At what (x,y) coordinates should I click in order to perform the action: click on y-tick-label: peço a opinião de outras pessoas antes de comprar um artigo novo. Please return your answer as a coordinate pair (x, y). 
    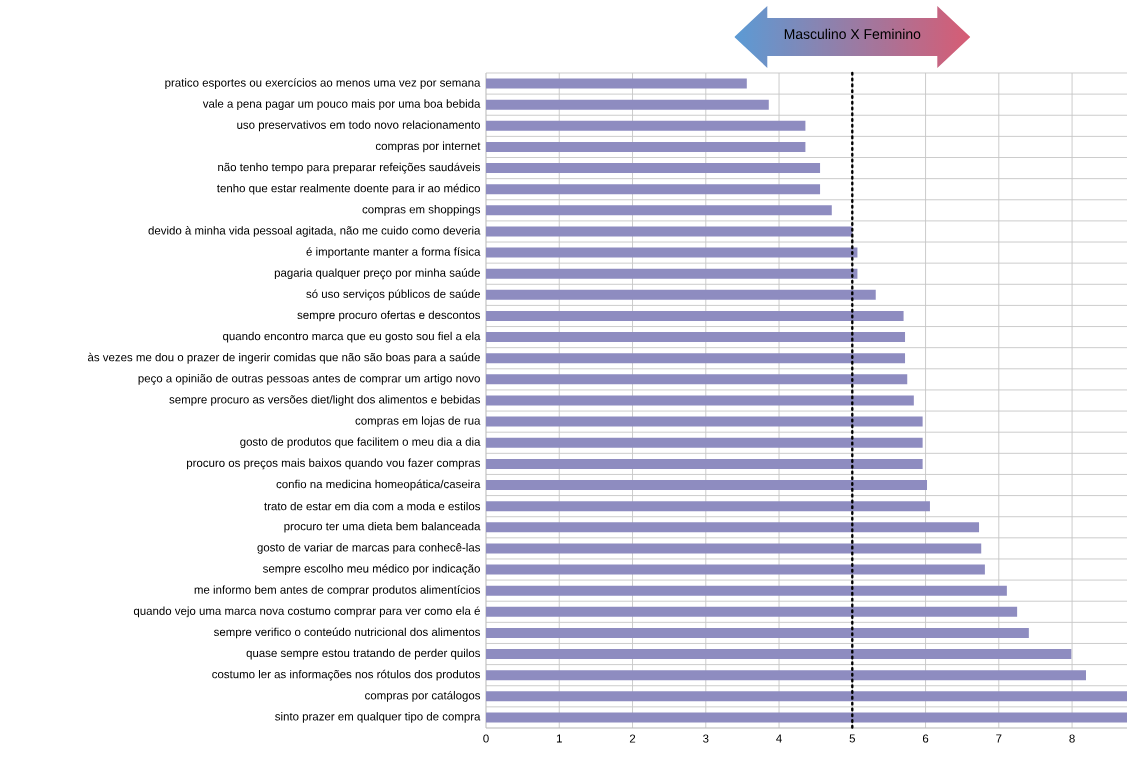
    Looking at the image, I should click on (309, 379).